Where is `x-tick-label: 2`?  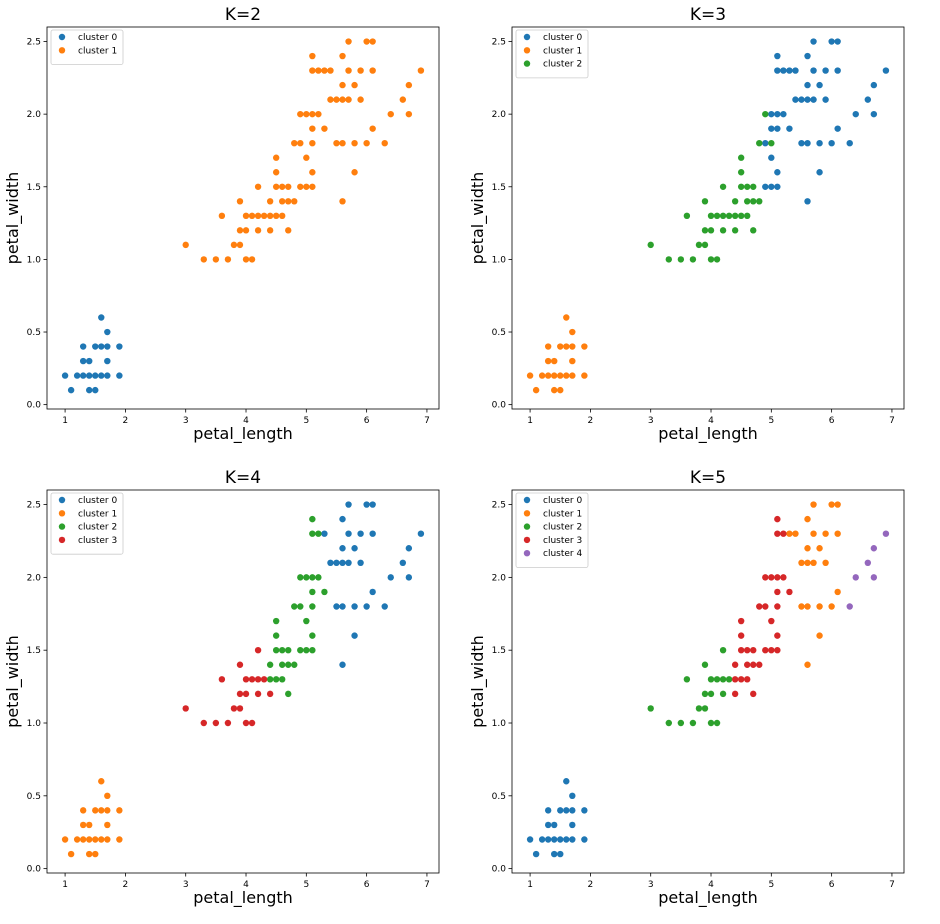
x-tick-label: 2 is located at coordinates (591, 421).